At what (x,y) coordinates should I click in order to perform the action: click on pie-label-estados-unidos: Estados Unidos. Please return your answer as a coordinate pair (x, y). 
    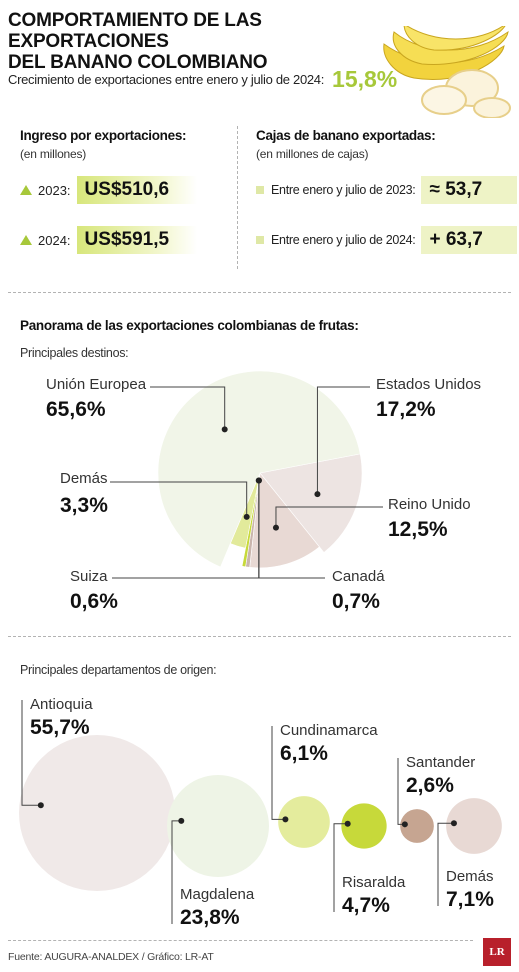
    Looking at the image, I should click on (429, 384).